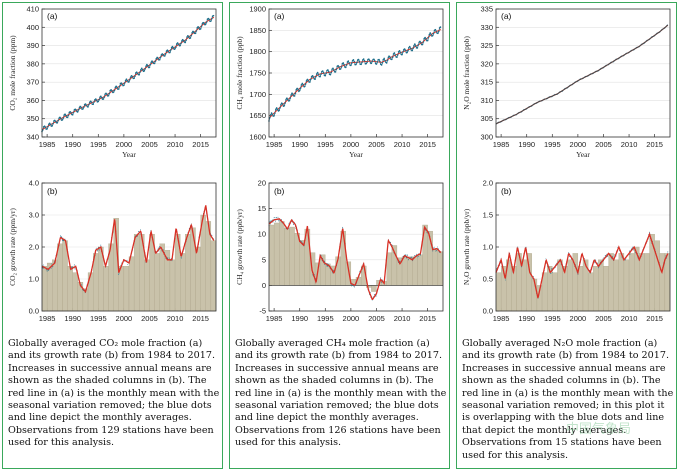 This screenshot has height=473, width=680. What do you see at coordinates (506, 191) in the screenshot?
I see `n2o-panel-label-b: (b)` at bounding box center [506, 191].